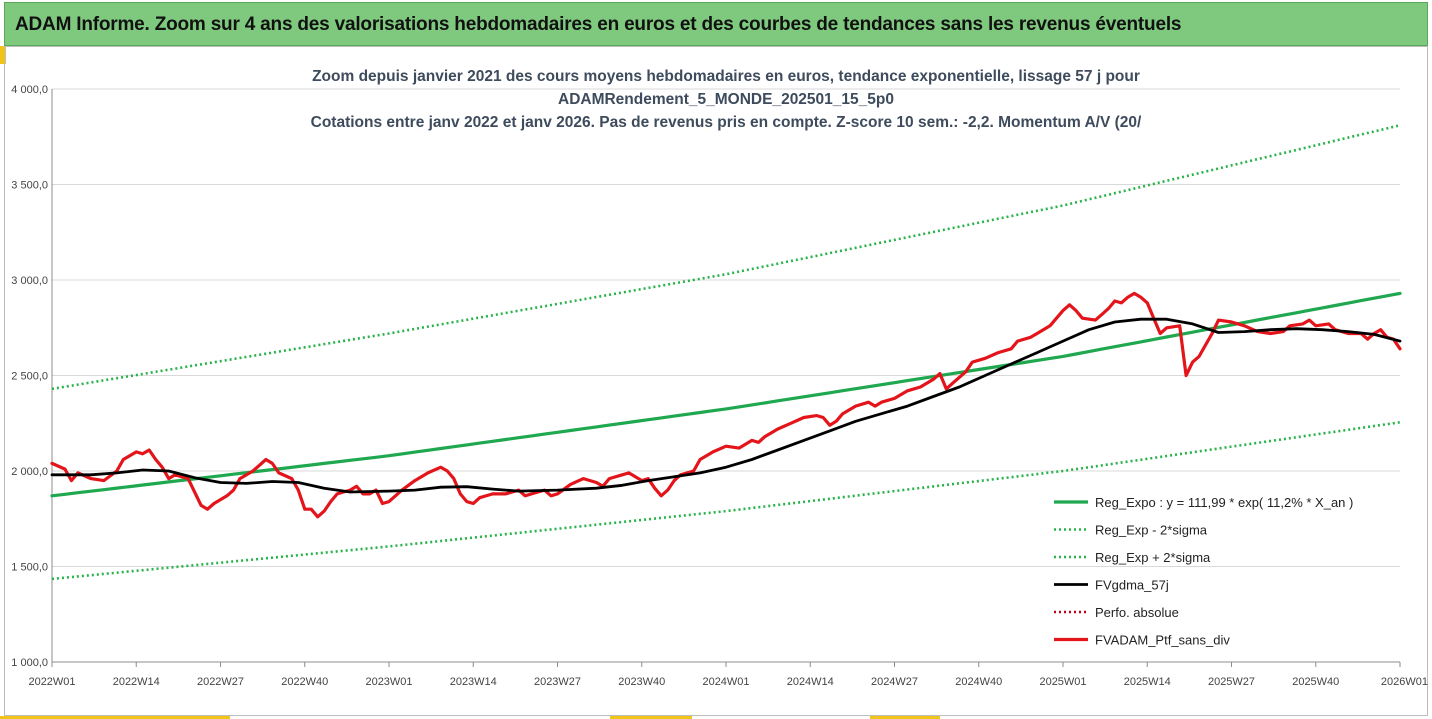 This screenshot has height=719, width=1432. Describe the element at coordinates (905, 717) in the screenshot. I see `footer-accent-right` at that location.